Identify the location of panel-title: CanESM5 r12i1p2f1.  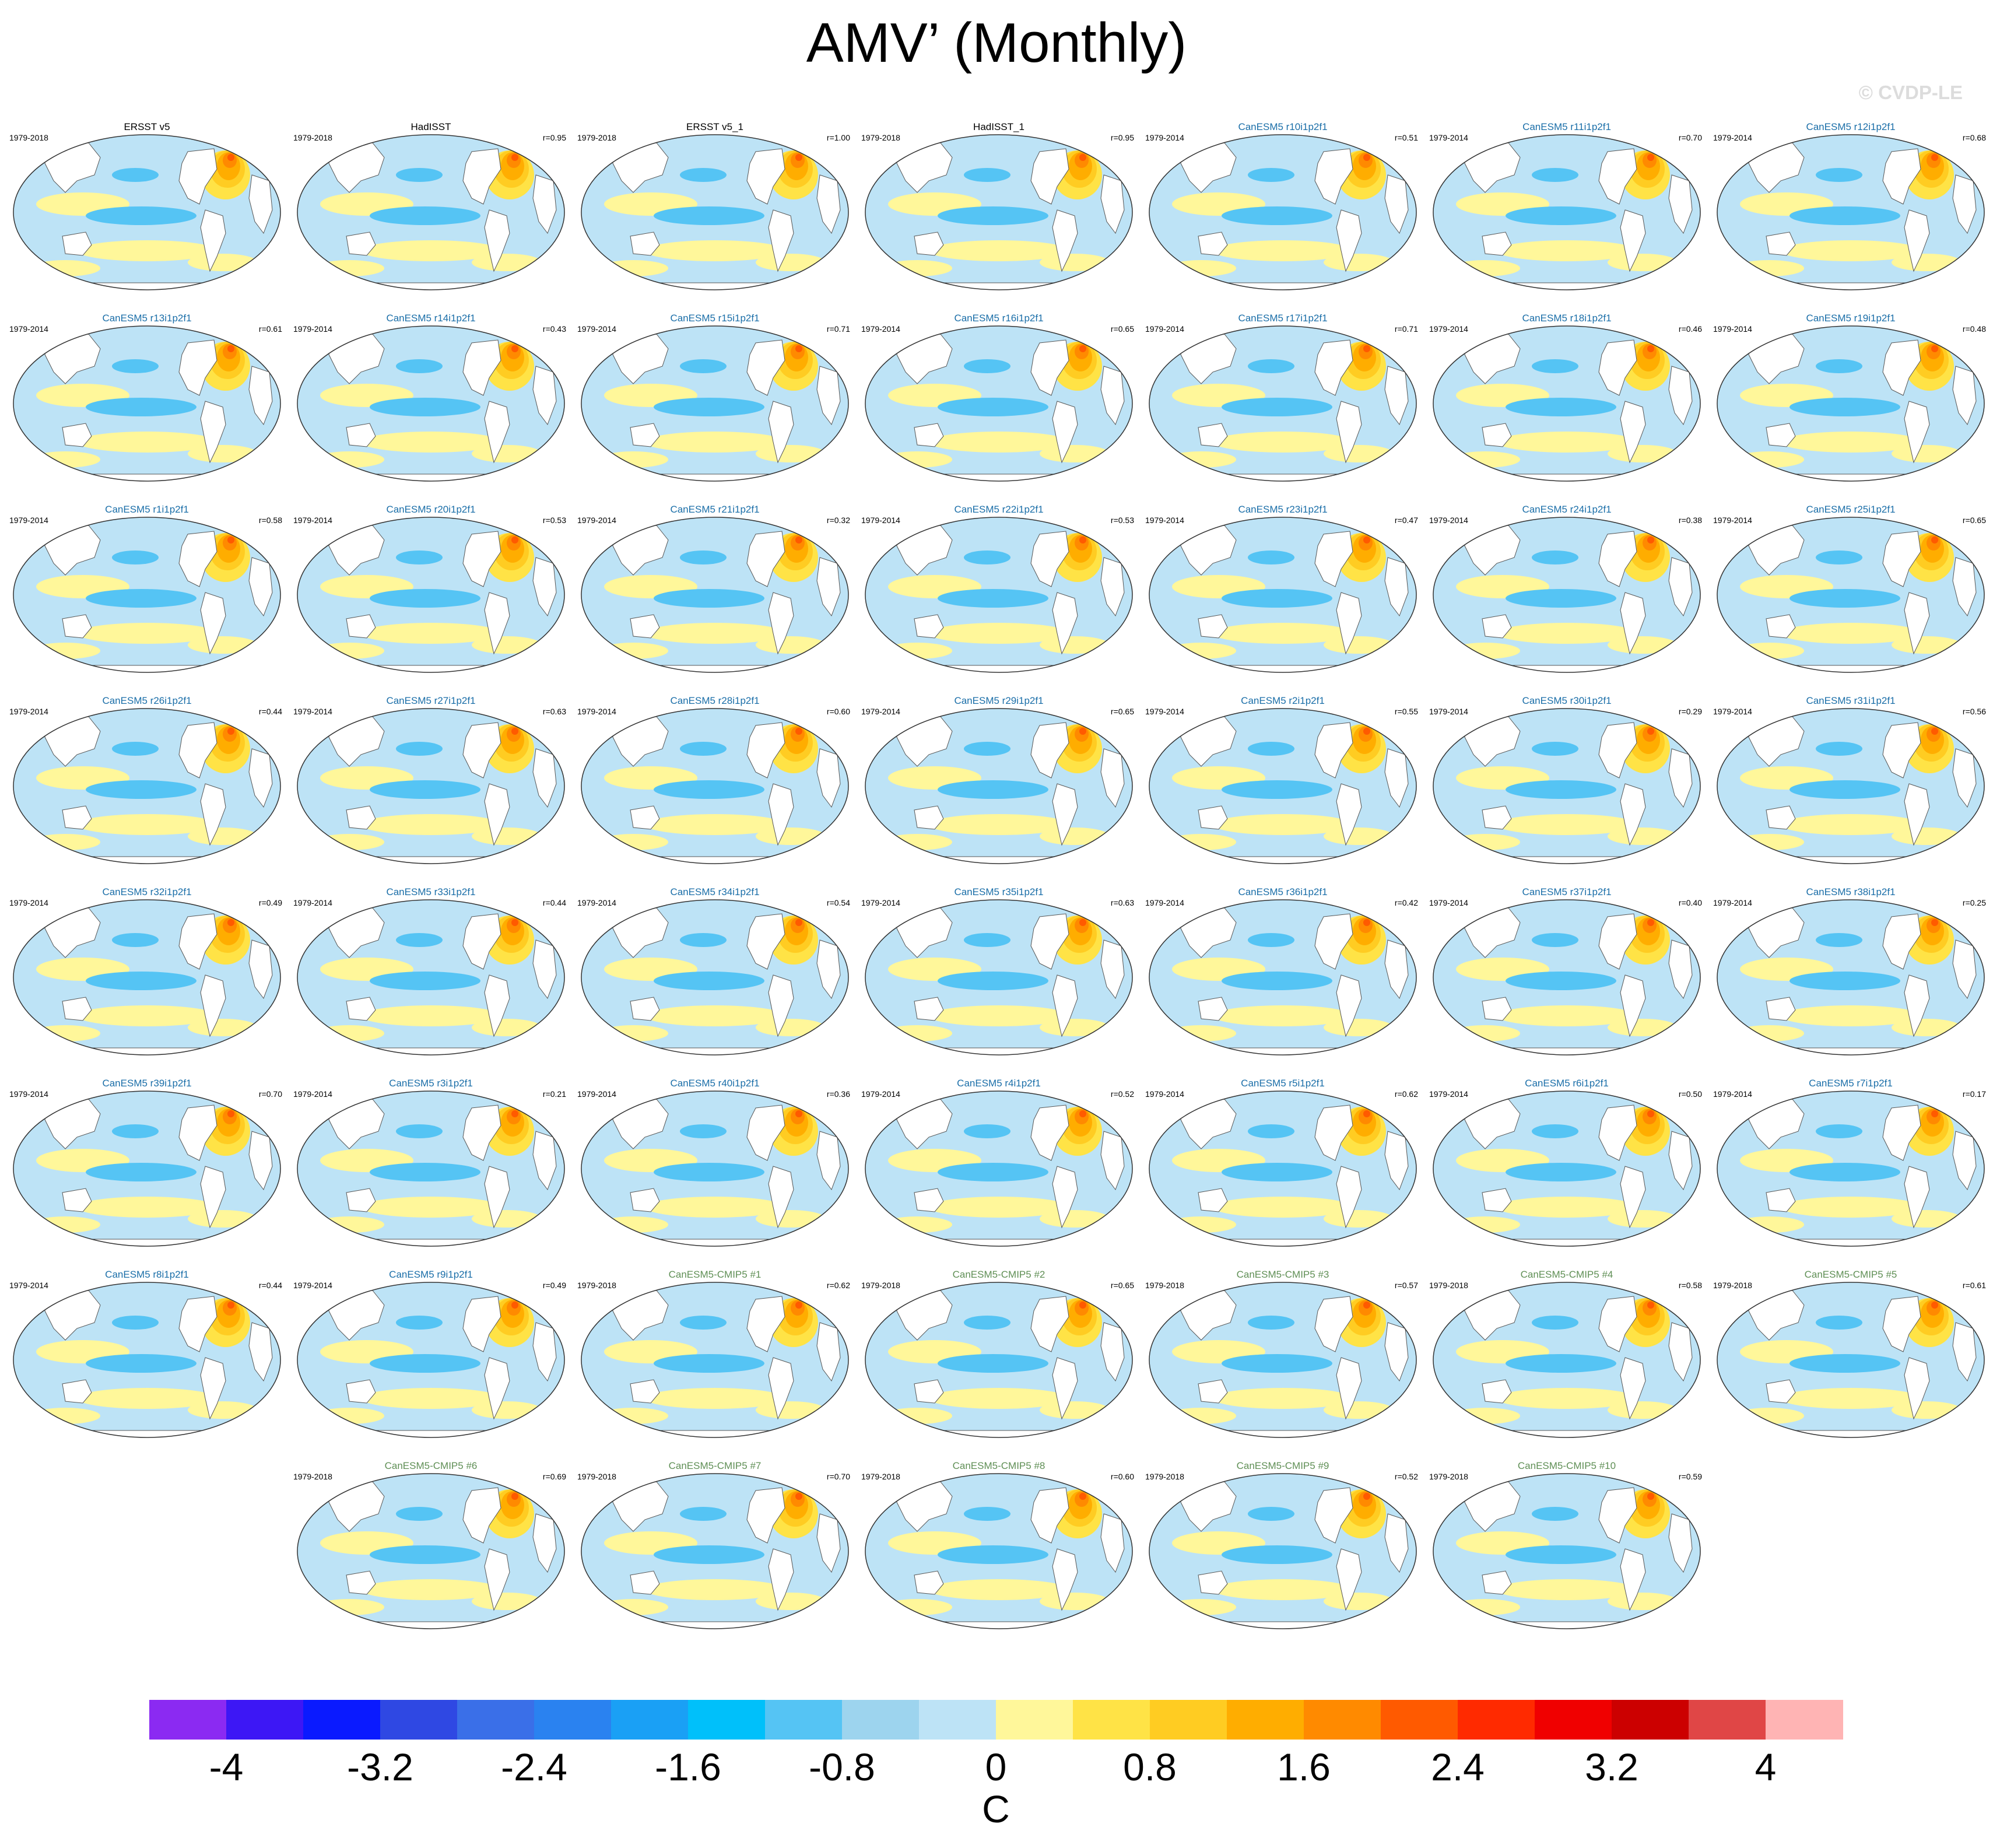
(1851, 126).